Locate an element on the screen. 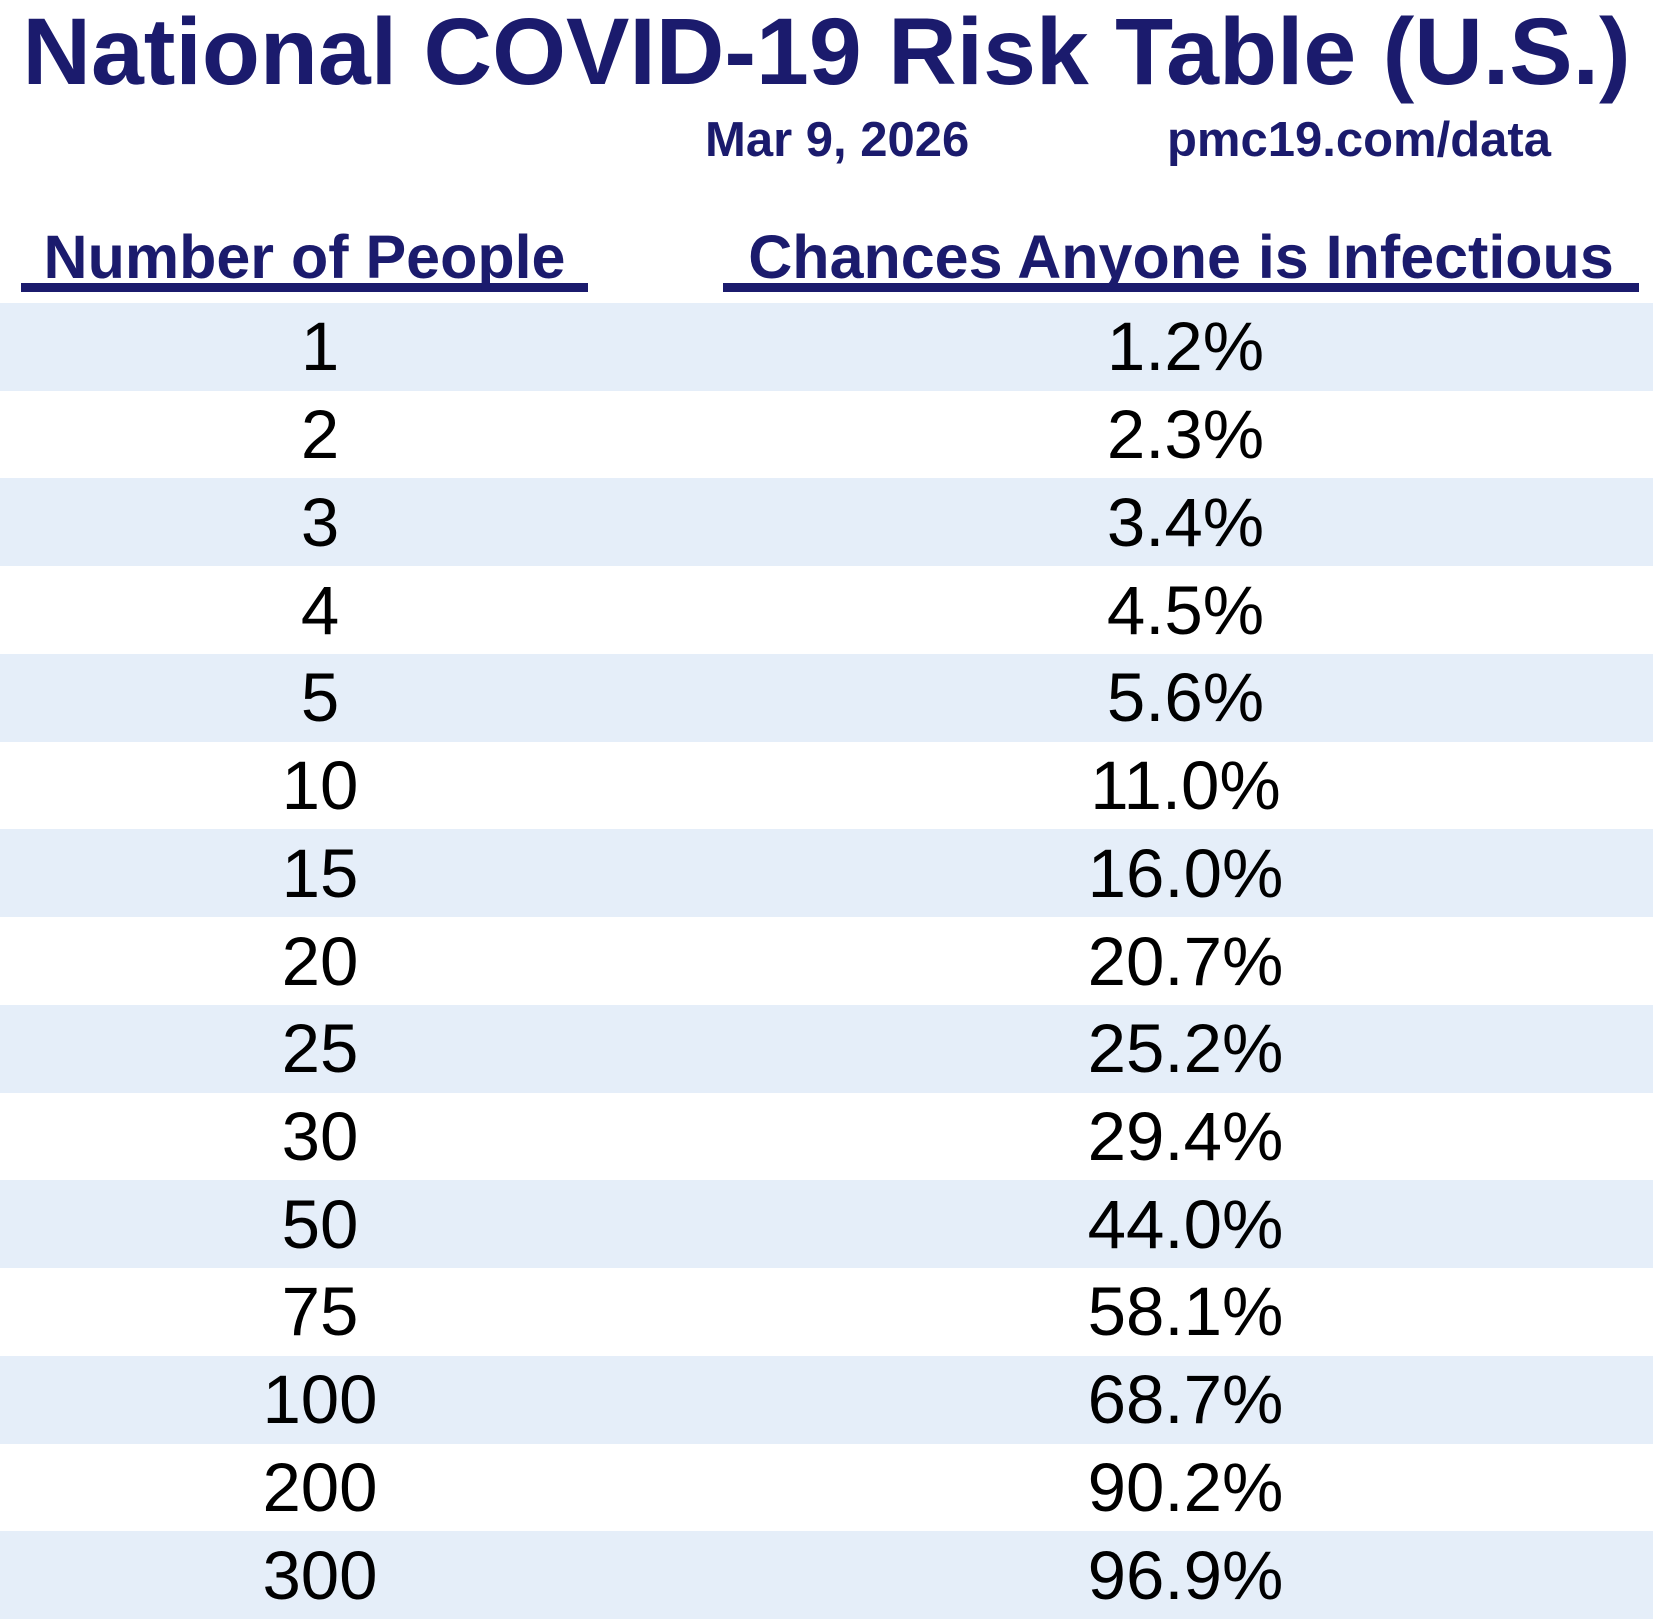  table-row: 300 96.9% is located at coordinates (826, 1575).